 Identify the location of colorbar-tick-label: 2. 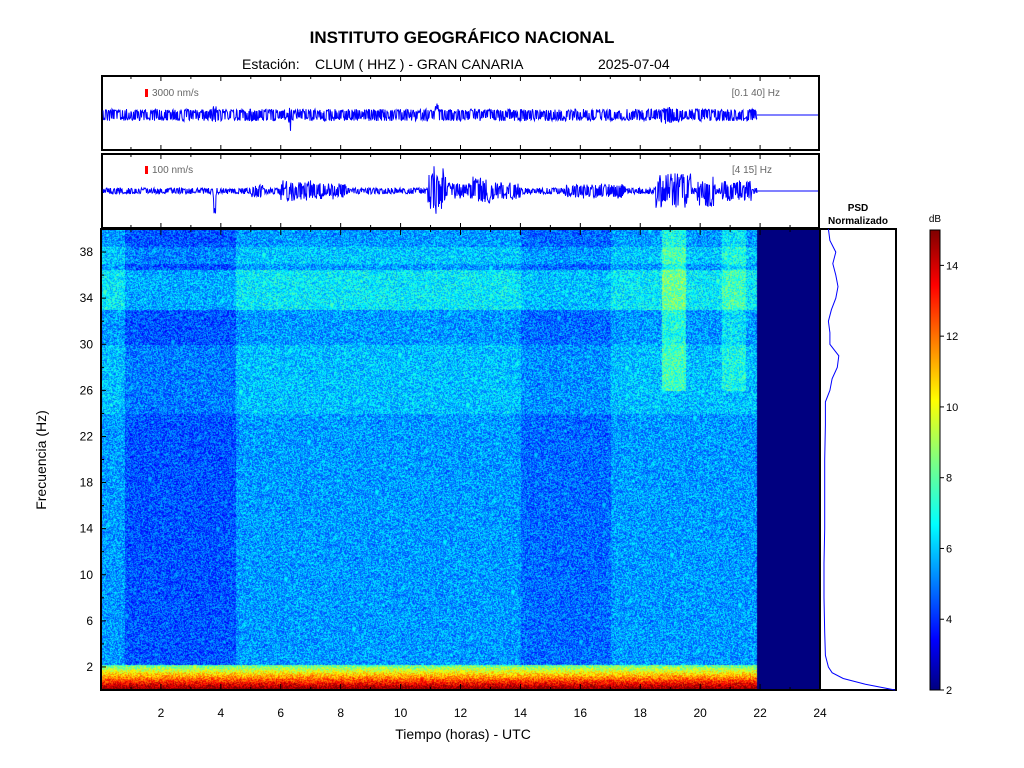
(949, 691).